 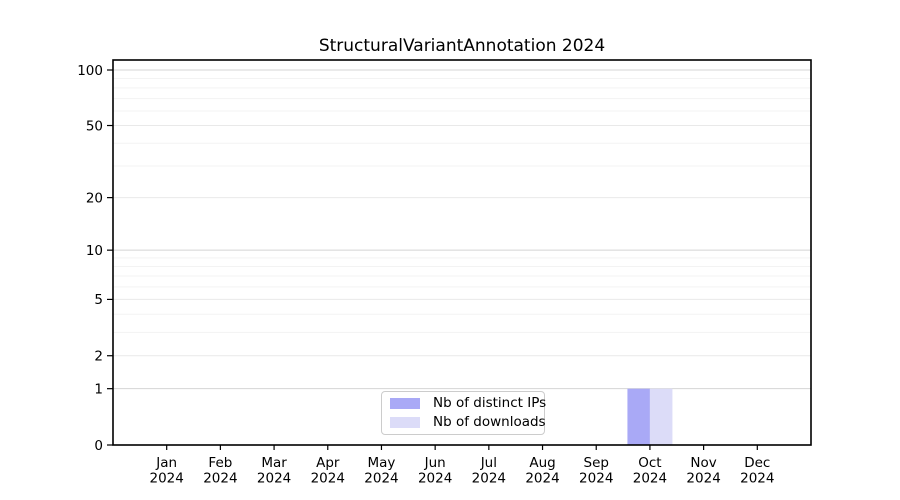 What do you see at coordinates (649, 463) in the screenshot?
I see `x-tick-month-oct: Oct` at bounding box center [649, 463].